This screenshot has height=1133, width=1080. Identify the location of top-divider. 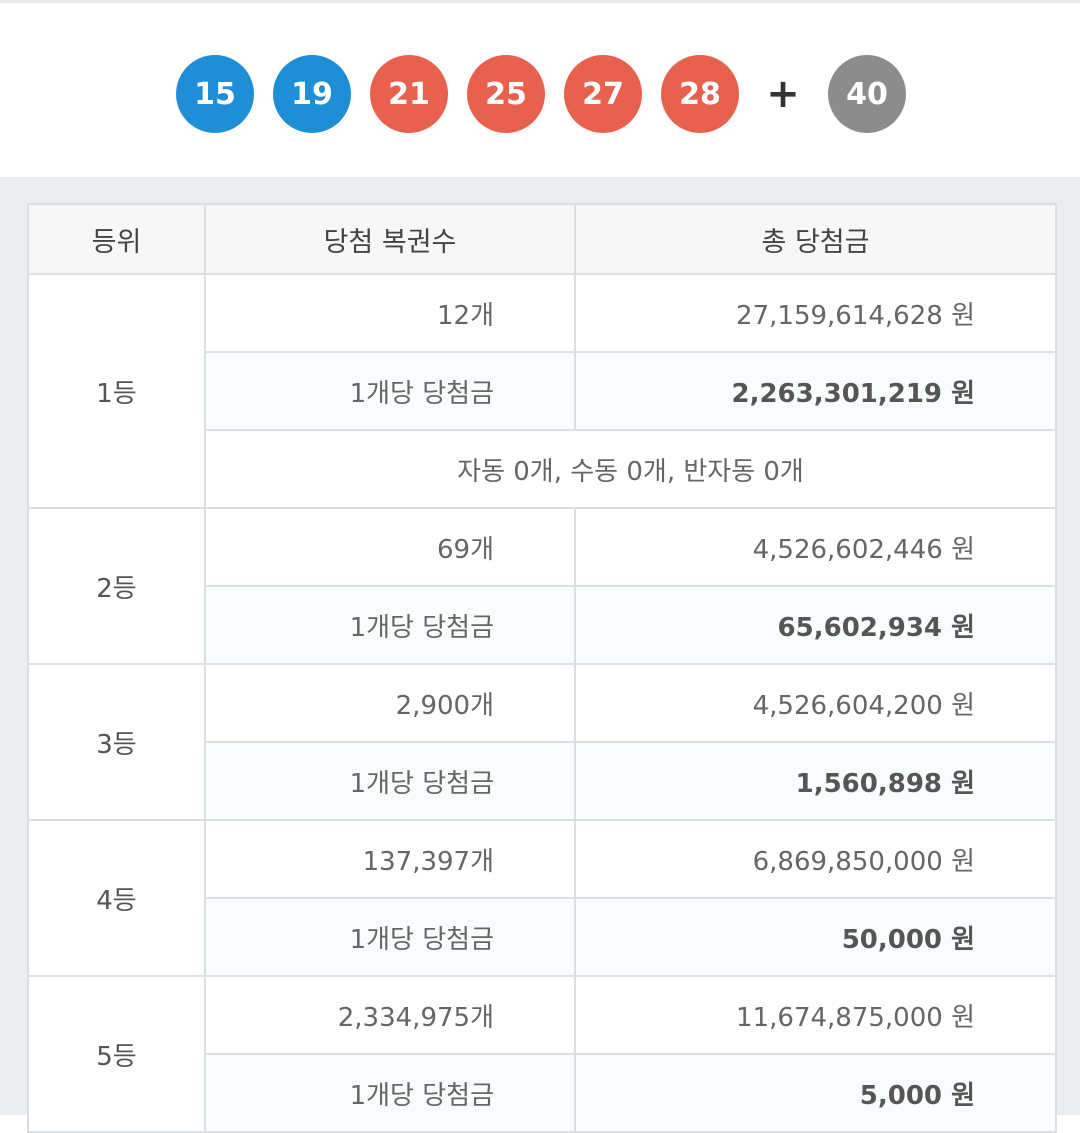
(540, 1).